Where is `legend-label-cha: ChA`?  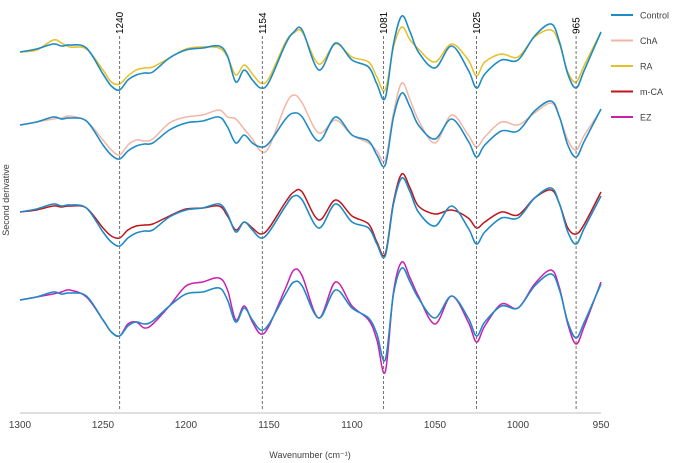
legend-label-cha: ChA is located at coordinates (649, 41).